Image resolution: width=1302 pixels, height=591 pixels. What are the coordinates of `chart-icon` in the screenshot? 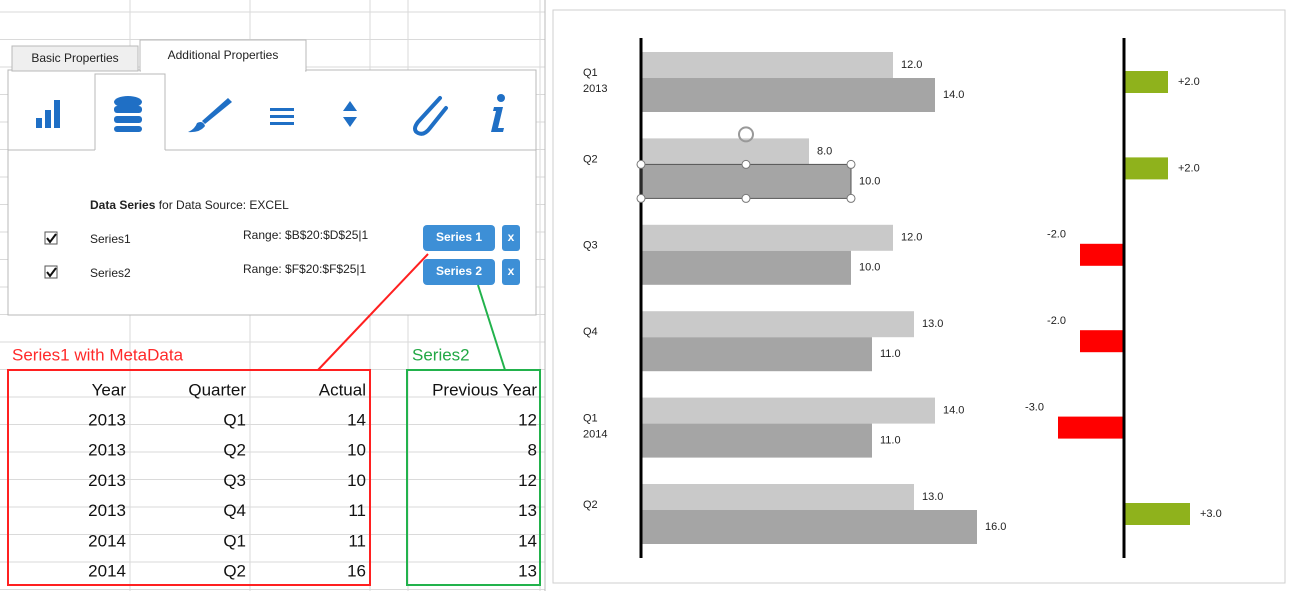 It's located at (48, 114).